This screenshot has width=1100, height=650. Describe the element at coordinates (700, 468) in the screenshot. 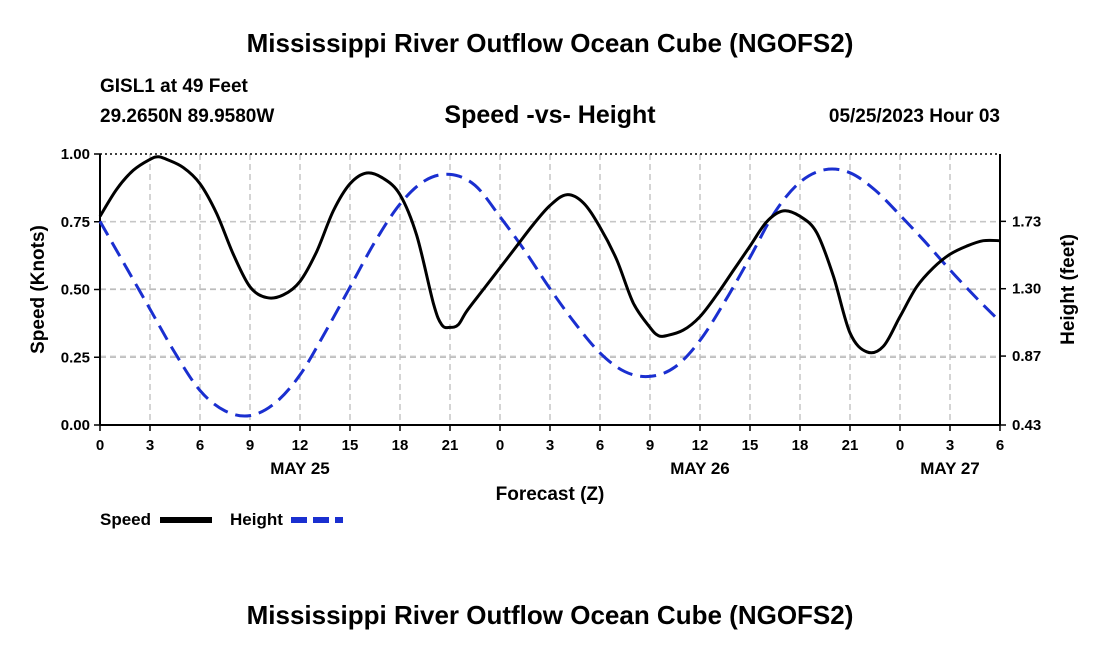

I see `date-label: MAY 26` at that location.